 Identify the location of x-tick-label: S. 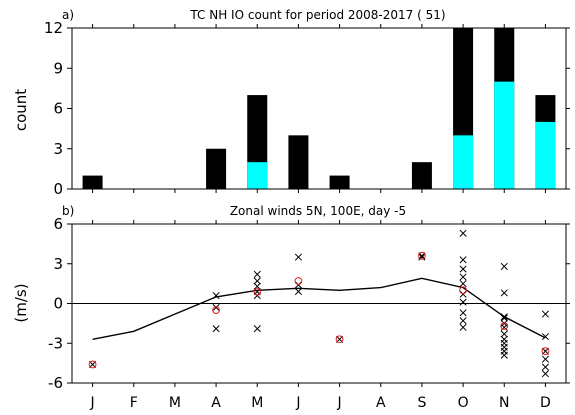
(421, 403).